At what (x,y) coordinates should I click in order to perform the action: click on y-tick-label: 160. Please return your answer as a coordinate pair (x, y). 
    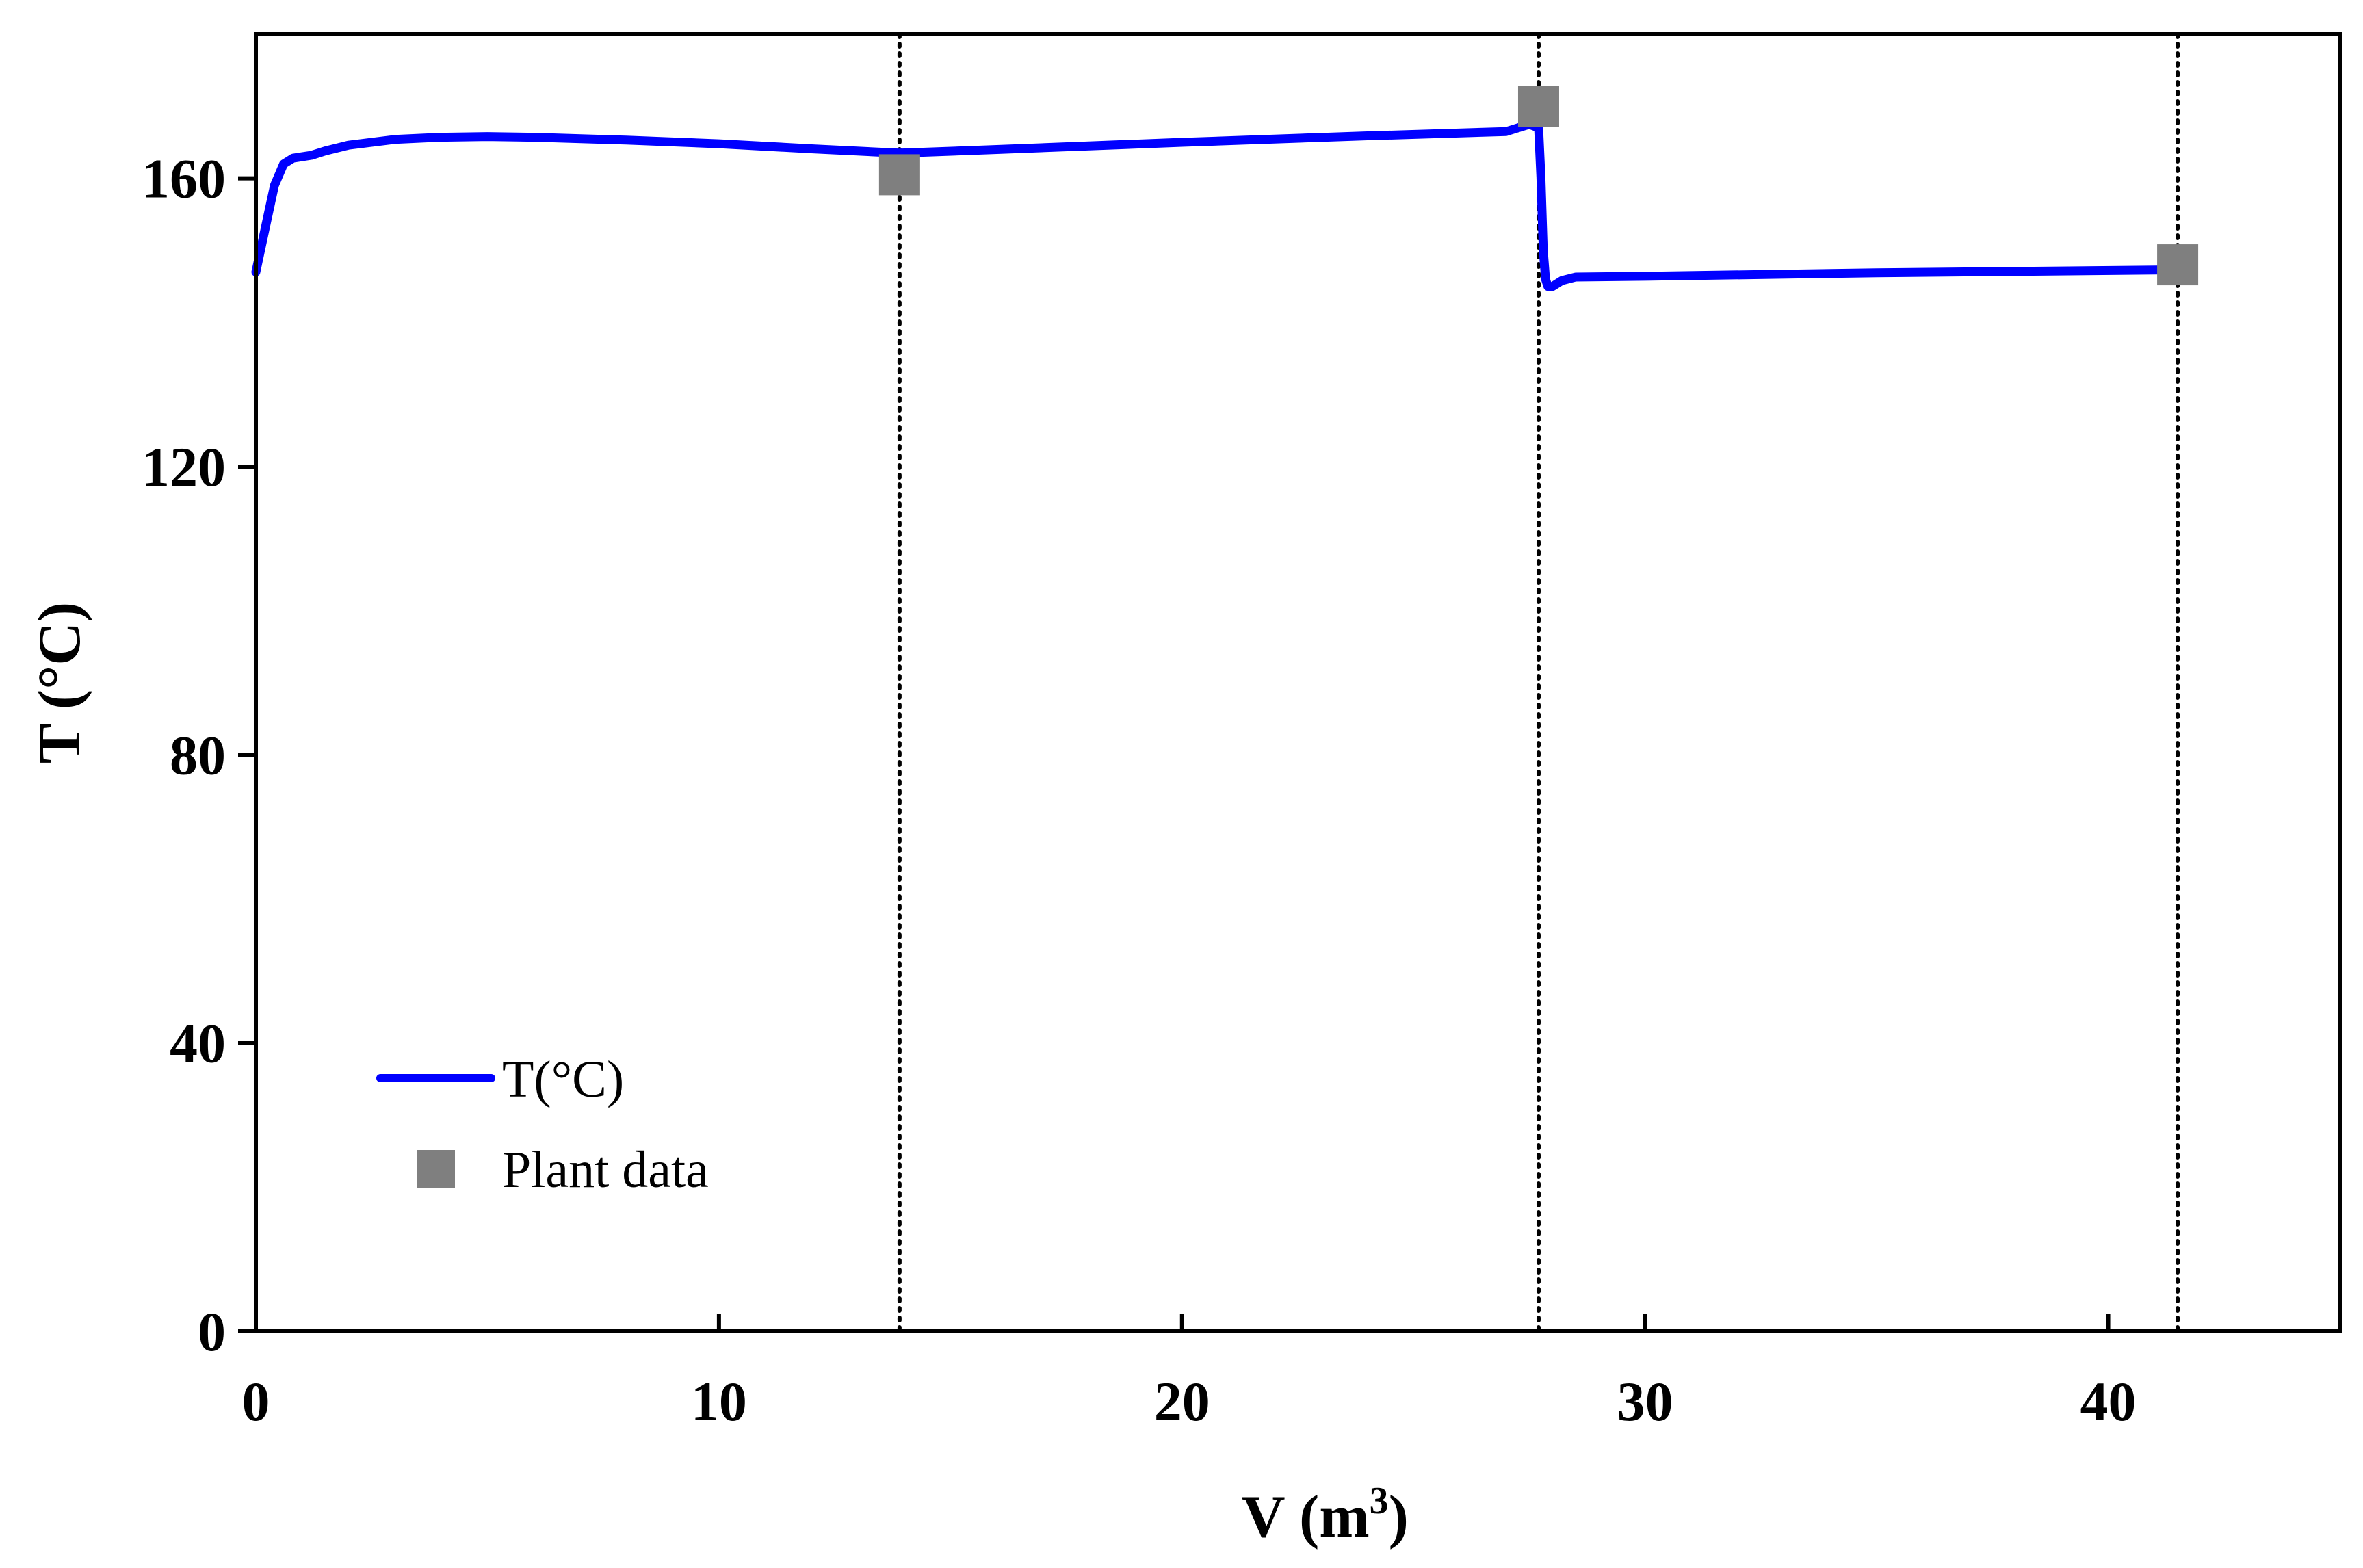
    Looking at the image, I should click on (184, 179).